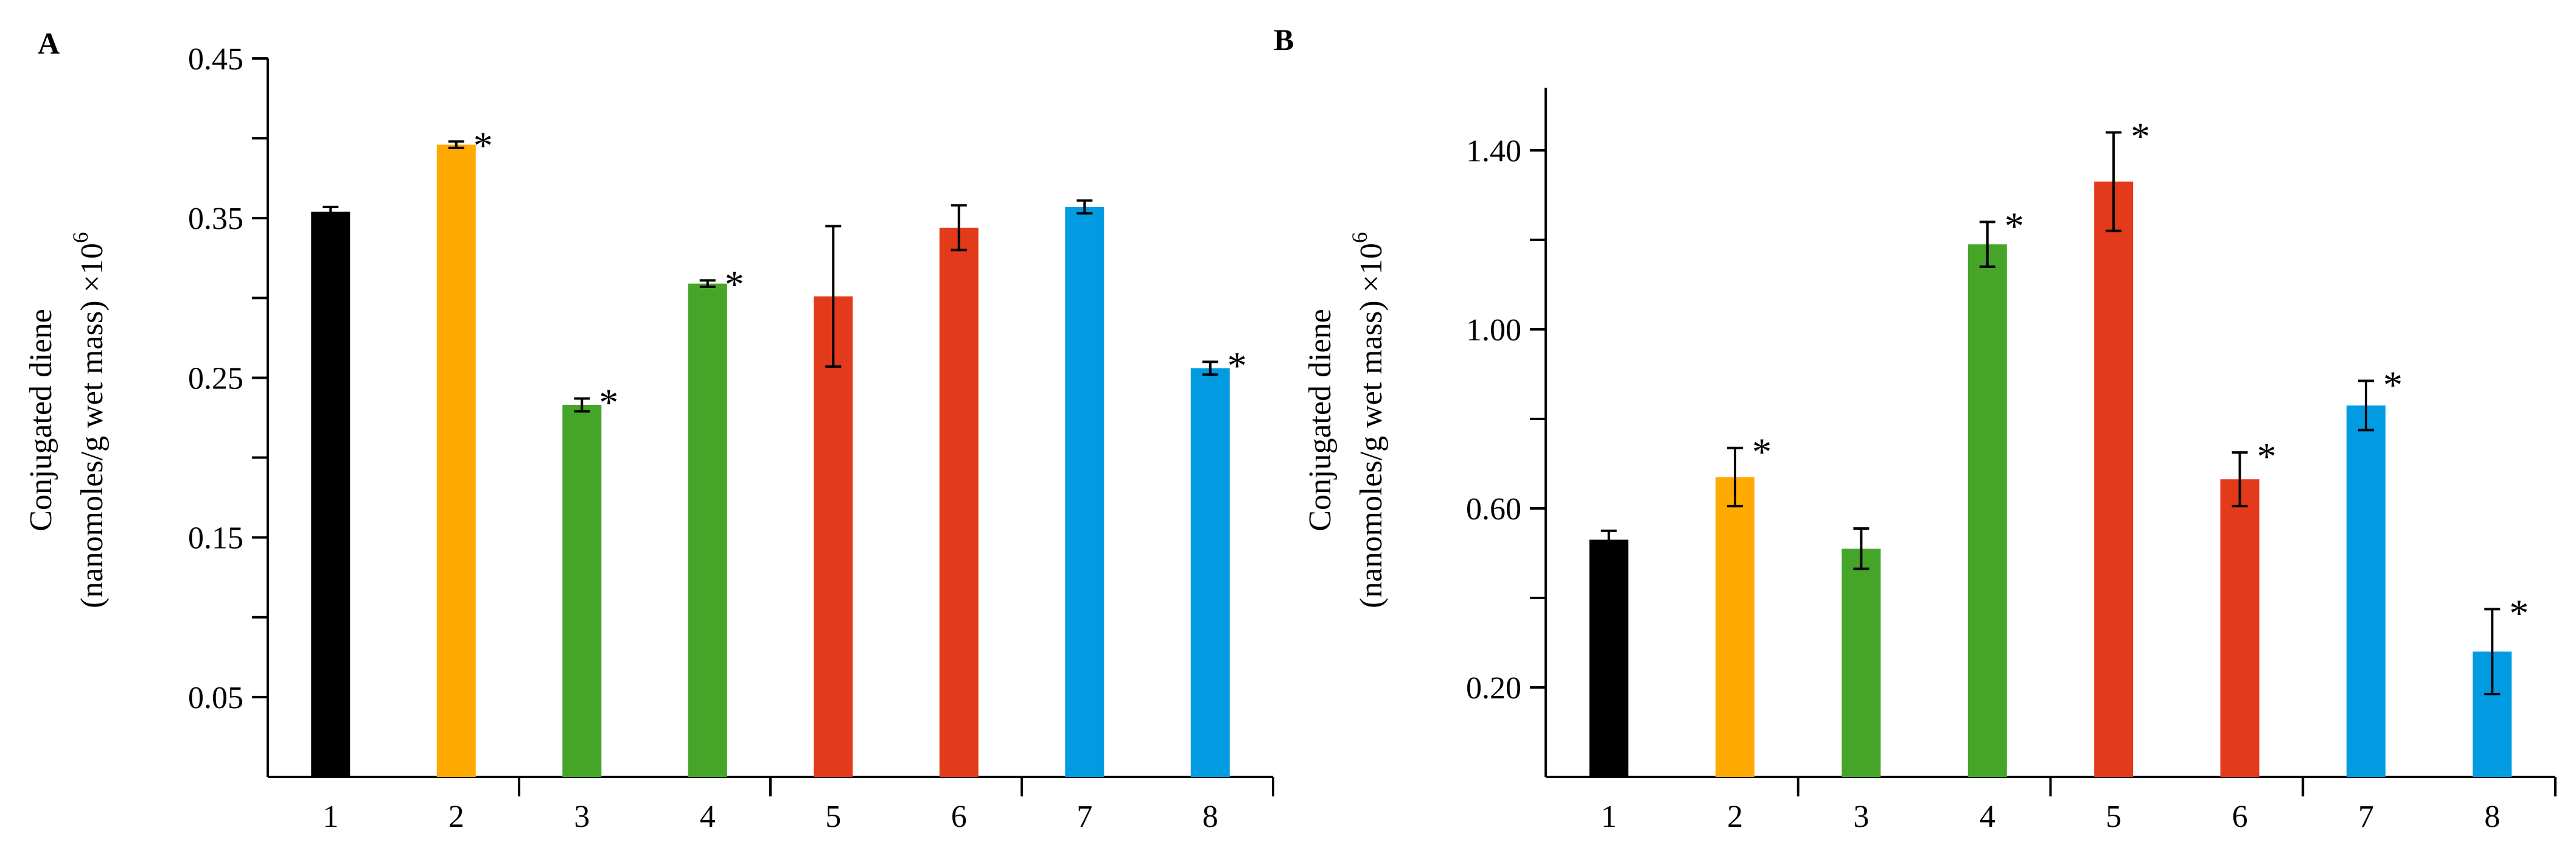  What do you see at coordinates (483, 146) in the screenshot?
I see `panel-a-significance-star-2: *` at bounding box center [483, 146].